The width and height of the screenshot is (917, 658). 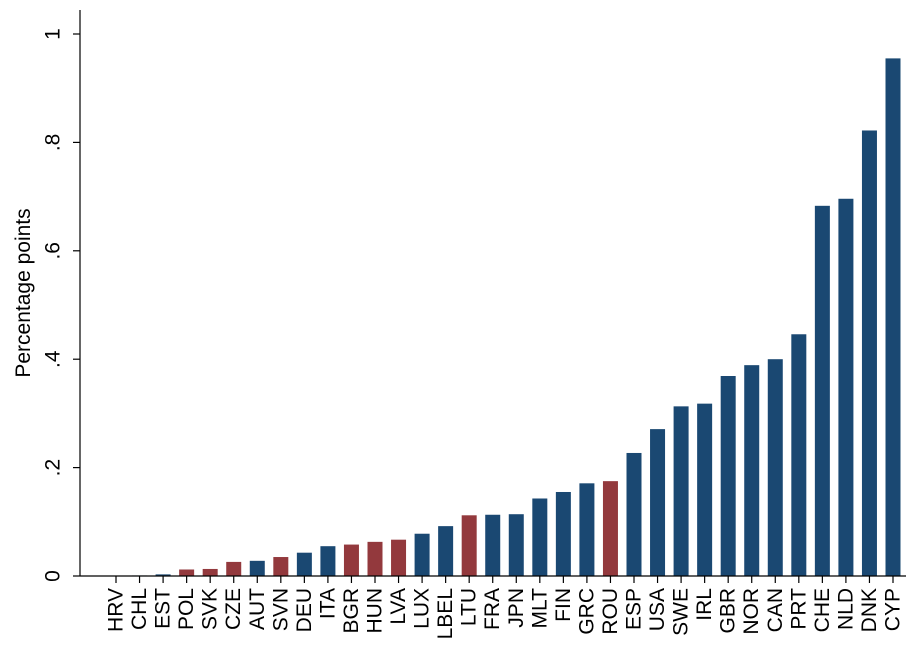 I want to click on bar-deu, so click(x=304, y=564).